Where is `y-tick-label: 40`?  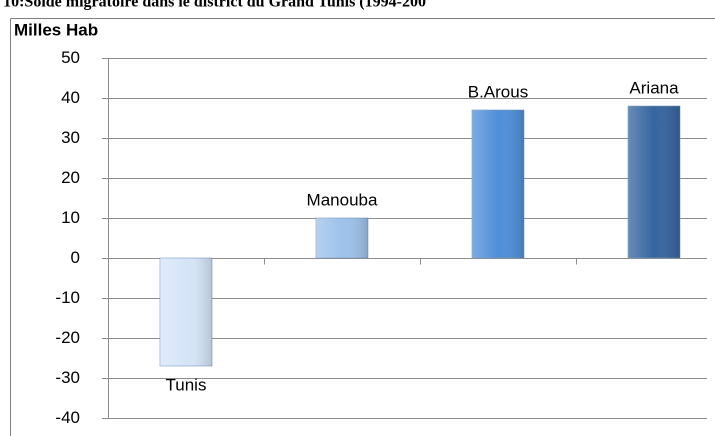 y-tick-label: 40 is located at coordinates (70, 97).